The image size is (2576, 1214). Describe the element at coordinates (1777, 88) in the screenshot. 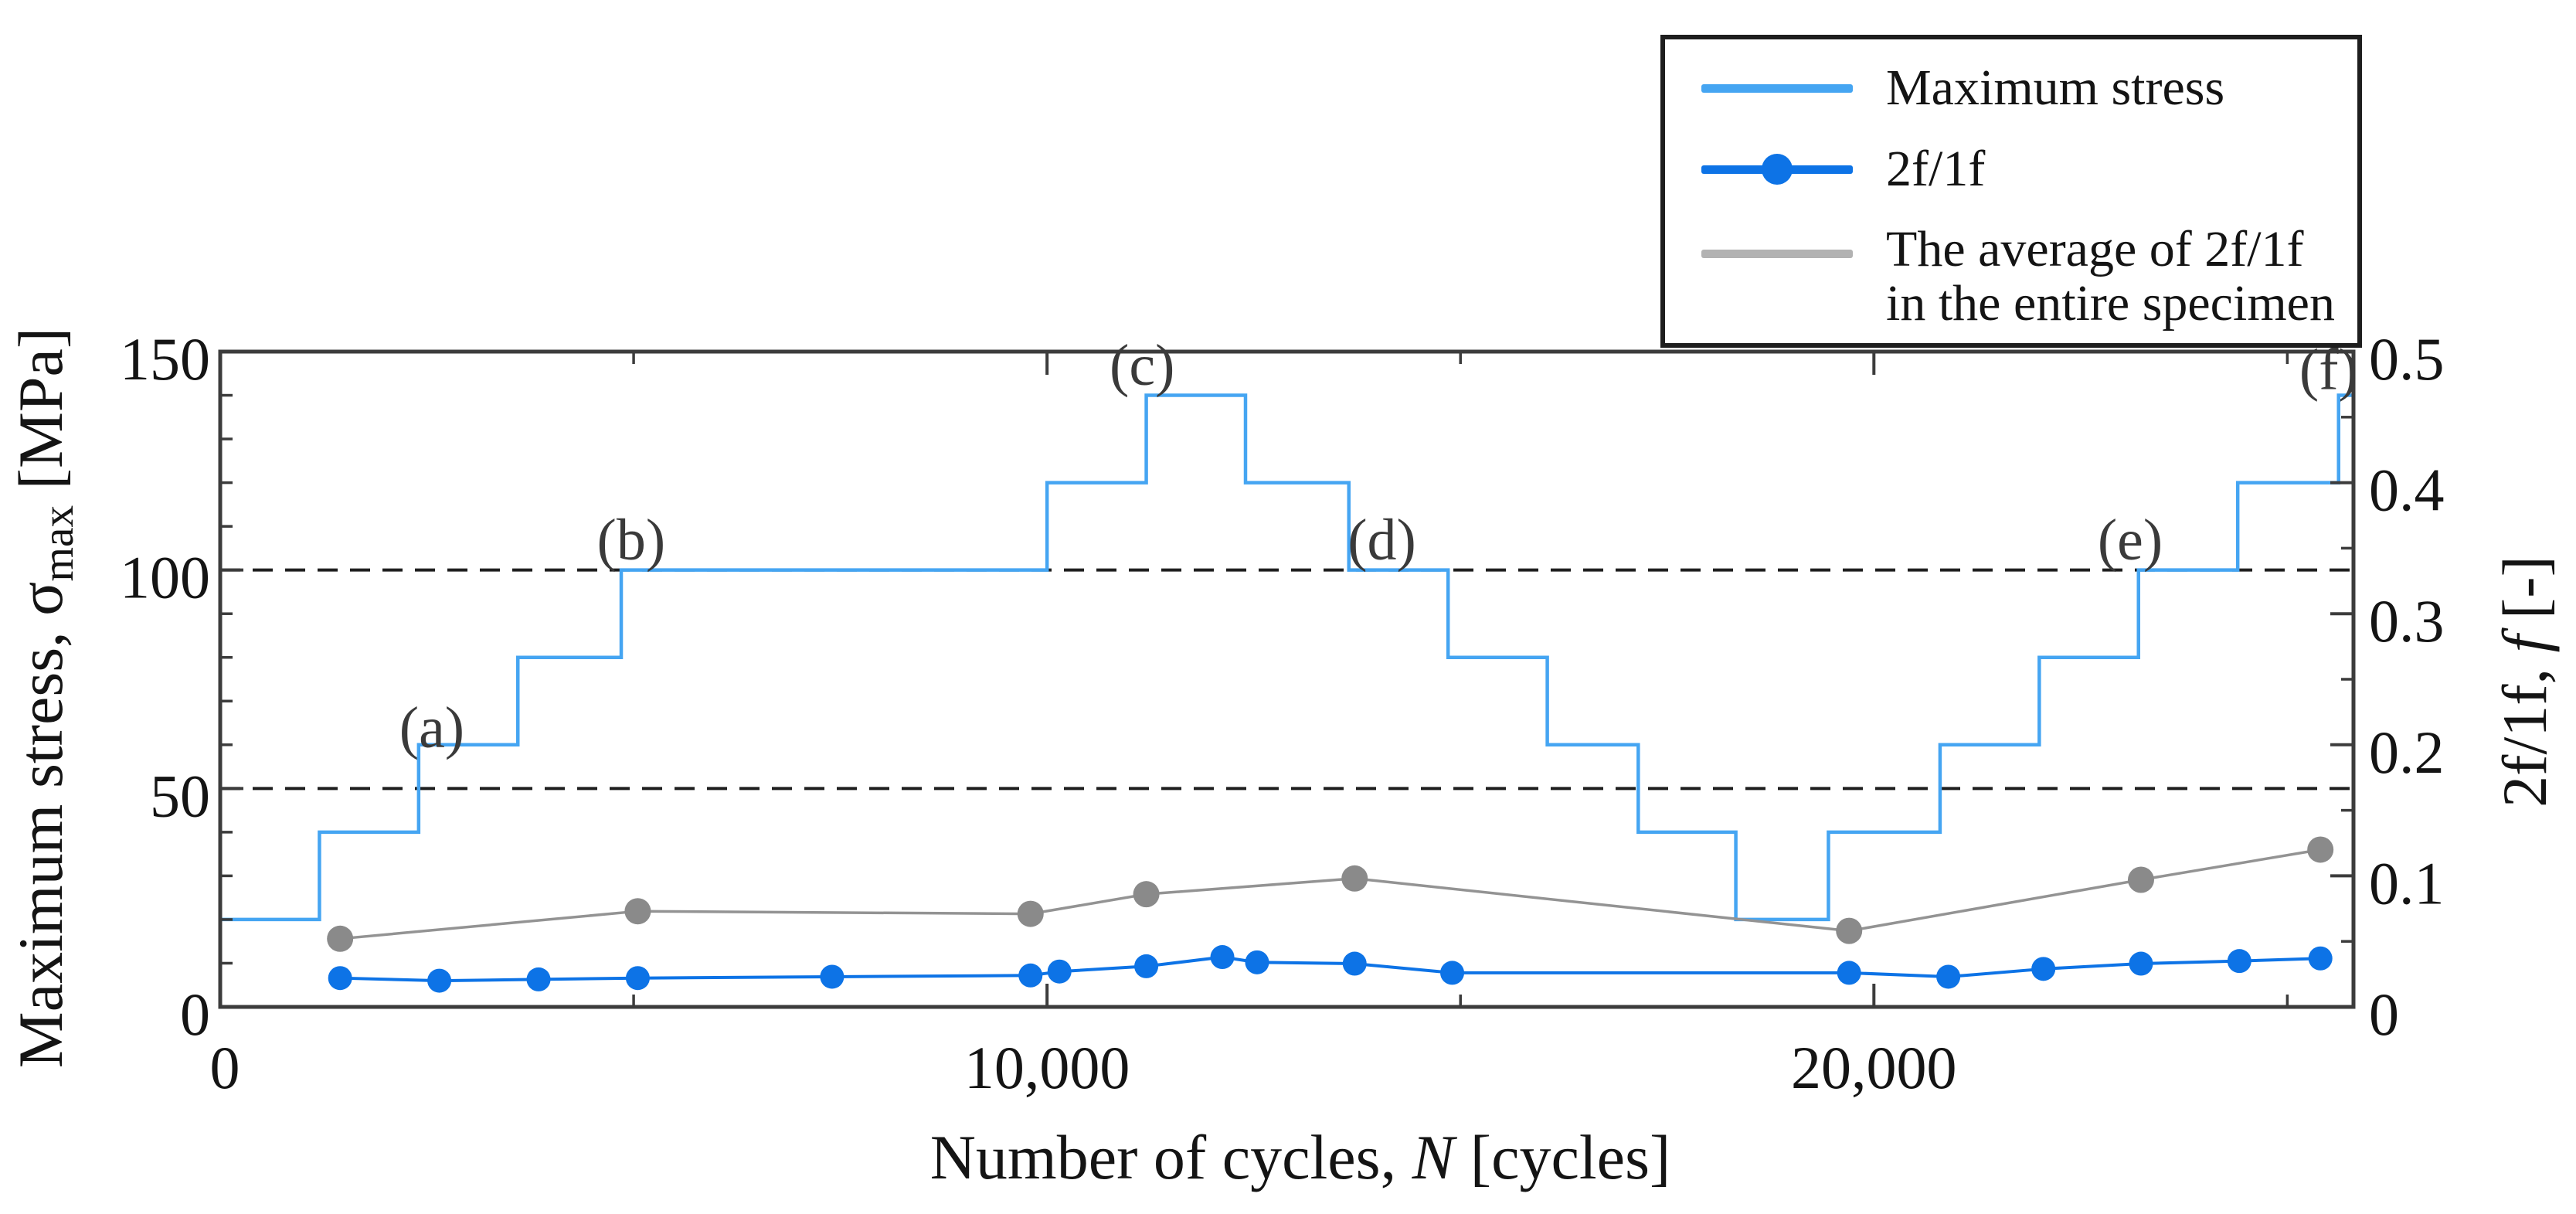

I see `max-stress-line-swatch-icon` at that location.